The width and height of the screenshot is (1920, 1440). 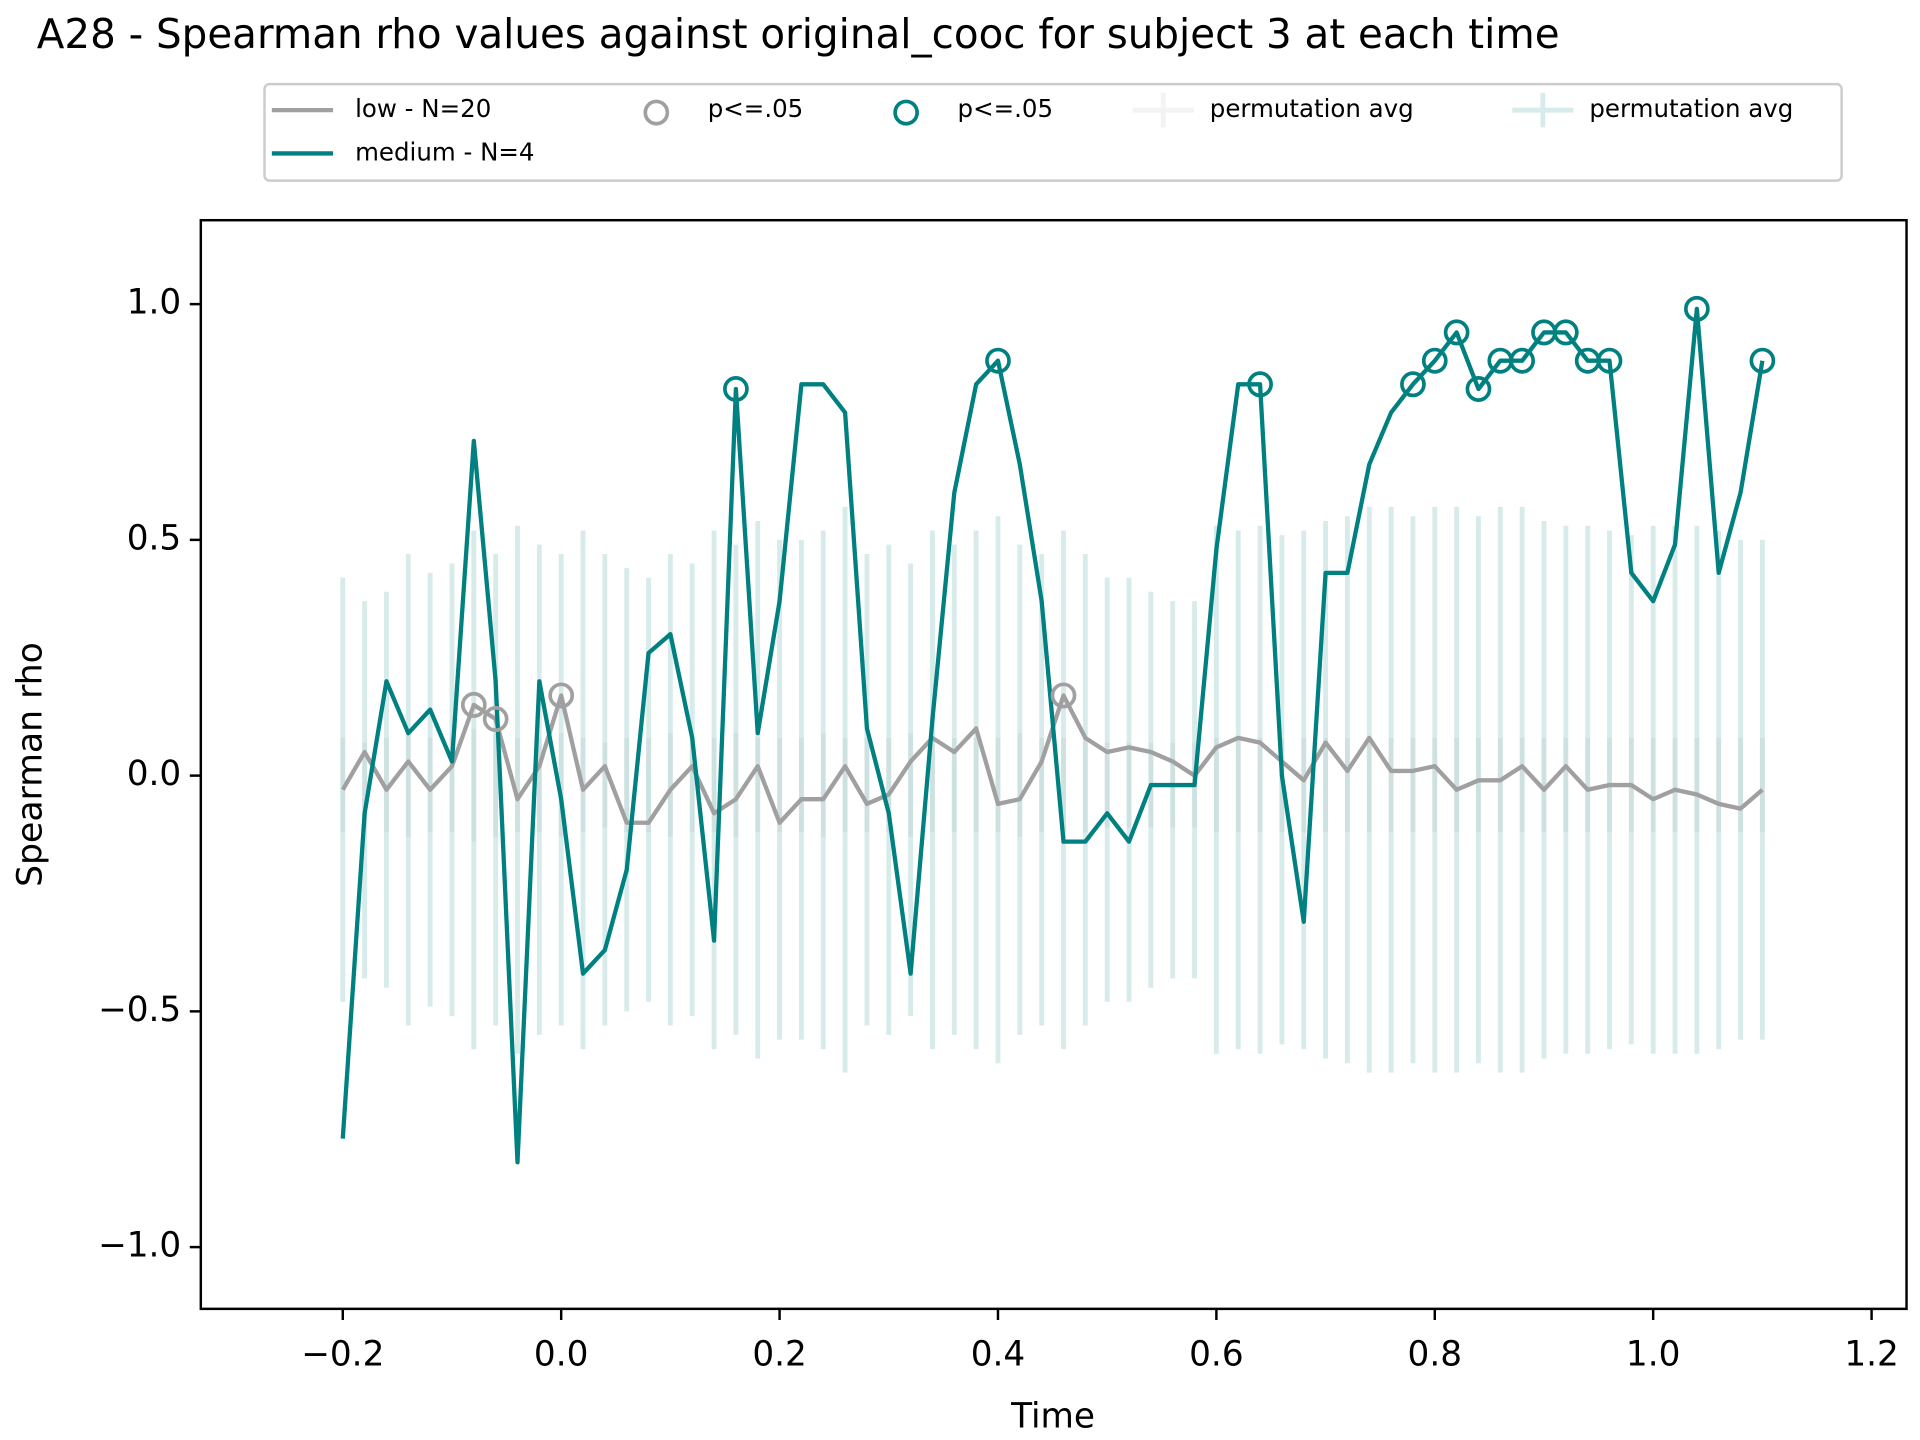 I want to click on legend-label: medium - N=4, so click(x=444, y=151).